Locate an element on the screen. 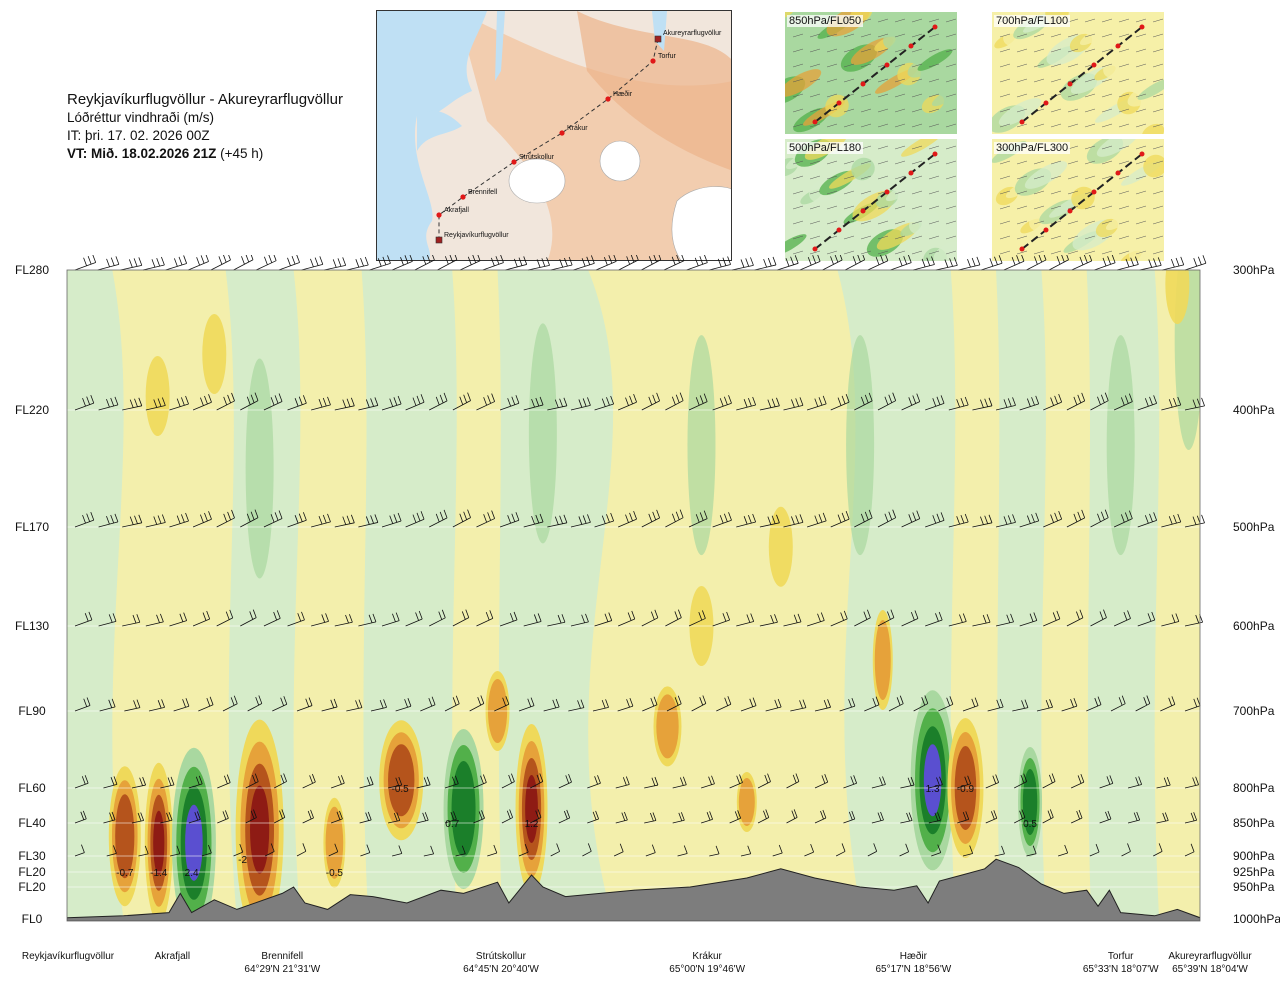 This screenshot has width=1280, height=981. fl-tick-label: FL60 is located at coordinates (32, 788).